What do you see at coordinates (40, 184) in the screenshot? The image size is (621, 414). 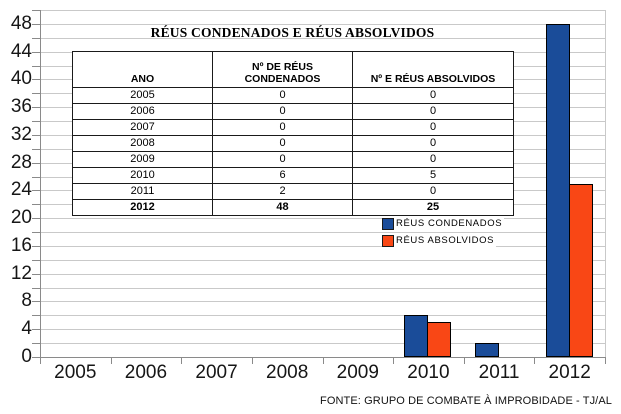 I see `y-axis-line` at bounding box center [40, 184].